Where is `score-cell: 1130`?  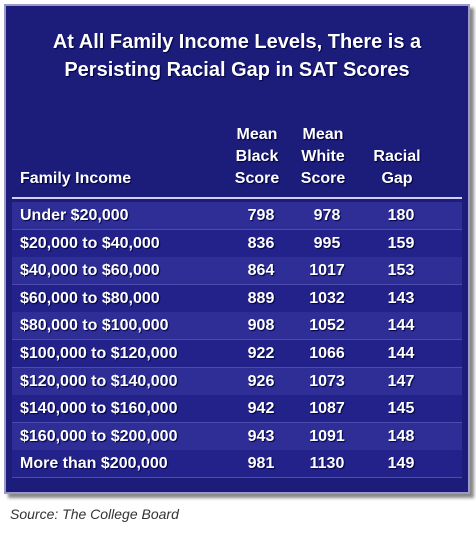 score-cell: 1130 is located at coordinates (327, 464).